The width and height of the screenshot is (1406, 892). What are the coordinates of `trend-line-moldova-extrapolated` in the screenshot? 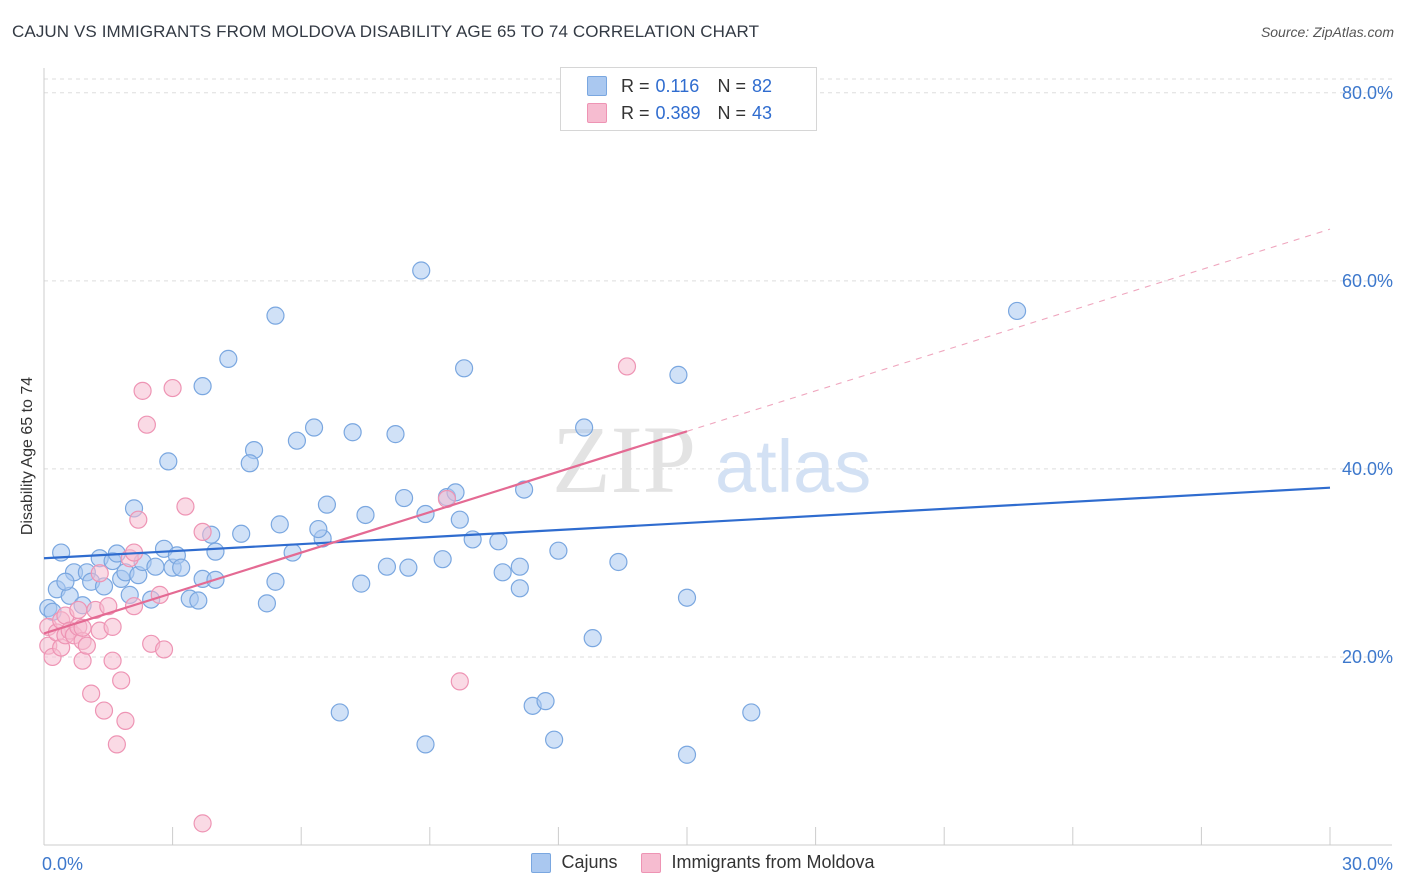 It's located at (1008, 330).